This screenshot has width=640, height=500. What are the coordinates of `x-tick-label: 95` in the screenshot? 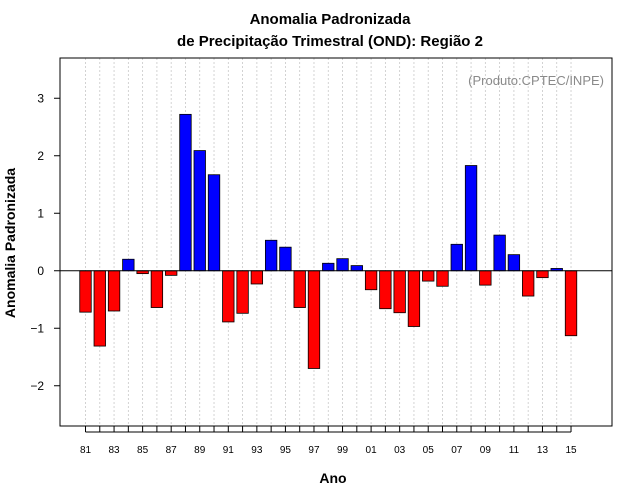 It's located at (286, 450).